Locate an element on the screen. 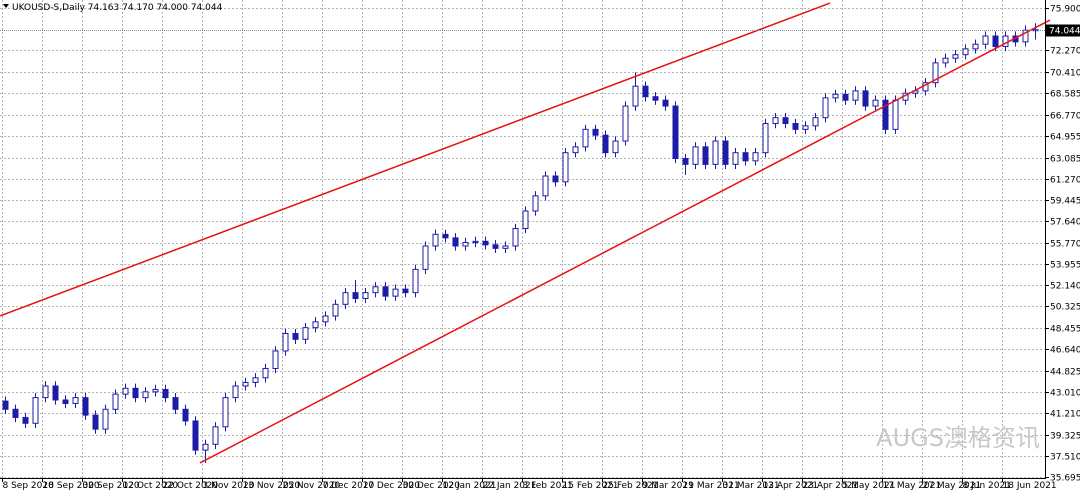 The width and height of the screenshot is (1080, 491). y-tick-label: 64.955 is located at coordinates (1065, 138).